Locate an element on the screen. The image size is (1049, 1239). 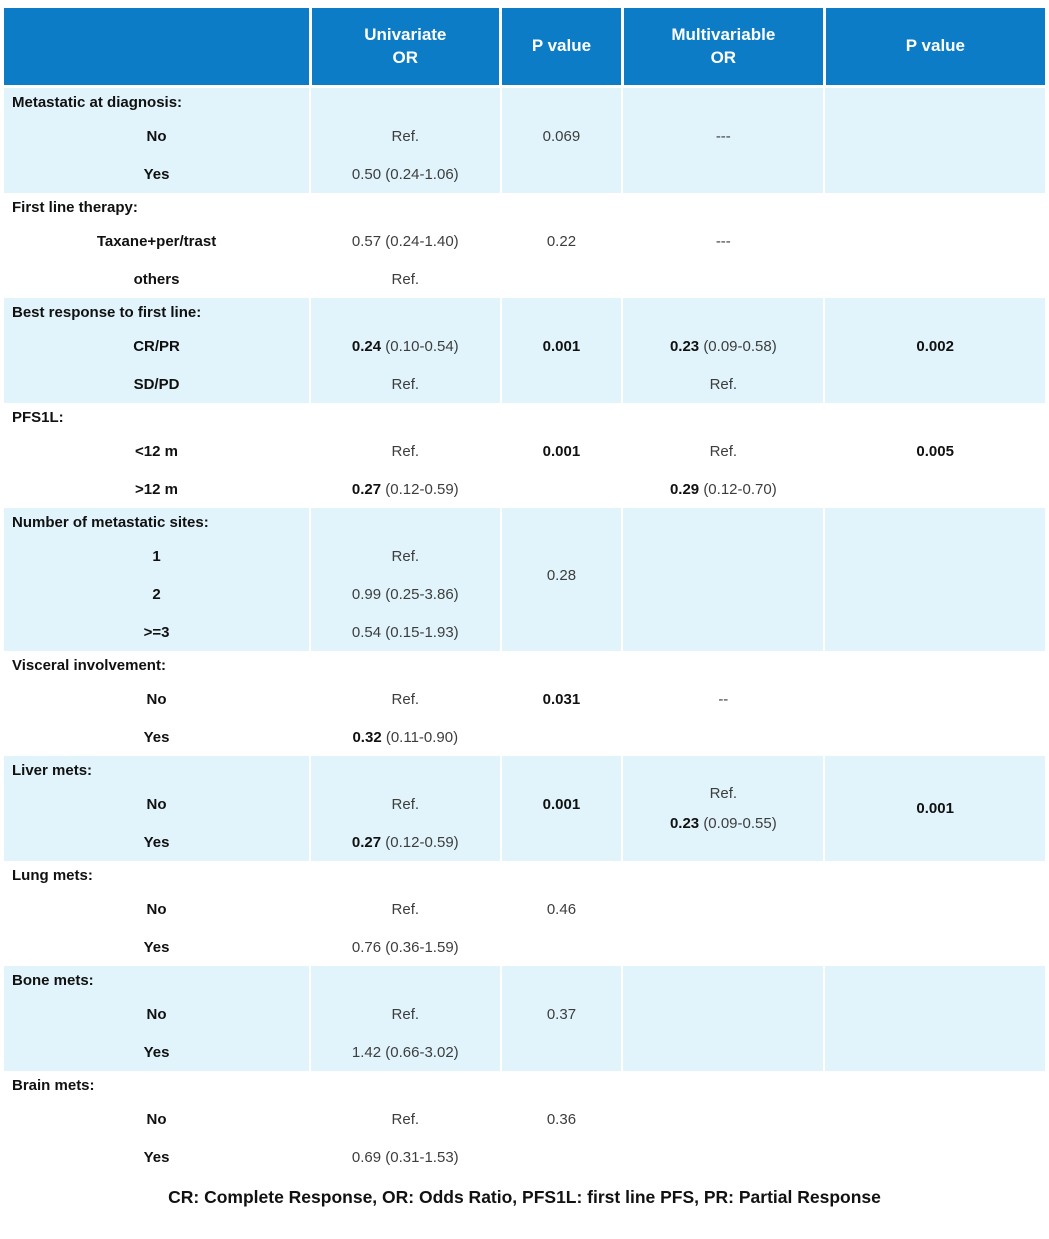
section-title-row: Brain mets: is located at coordinates (524, 1085).